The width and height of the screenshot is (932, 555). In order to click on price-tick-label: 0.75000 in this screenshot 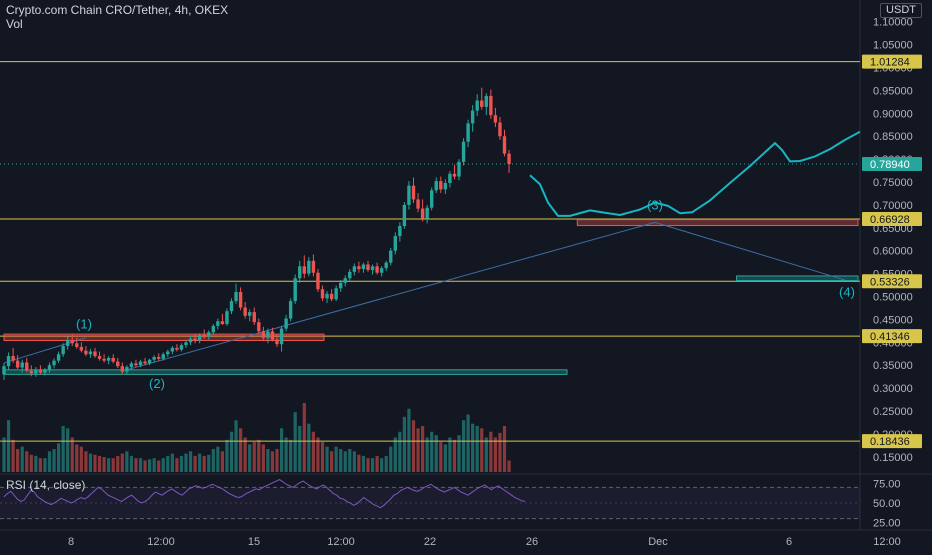, I will do `click(893, 183)`.